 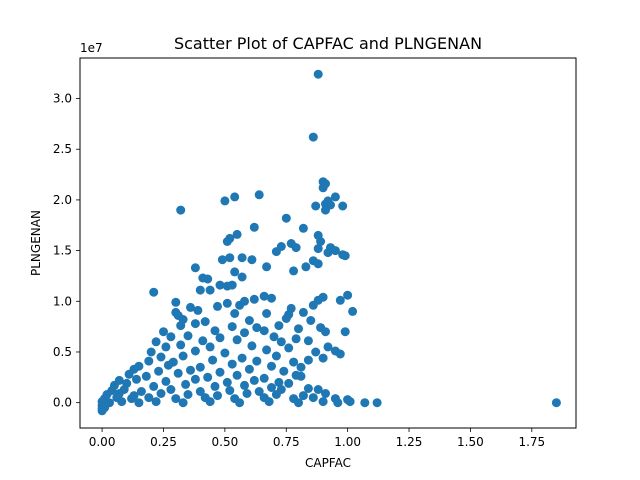 What do you see at coordinates (62, 403) in the screenshot?
I see `y-tick-label: 0.0` at bounding box center [62, 403].